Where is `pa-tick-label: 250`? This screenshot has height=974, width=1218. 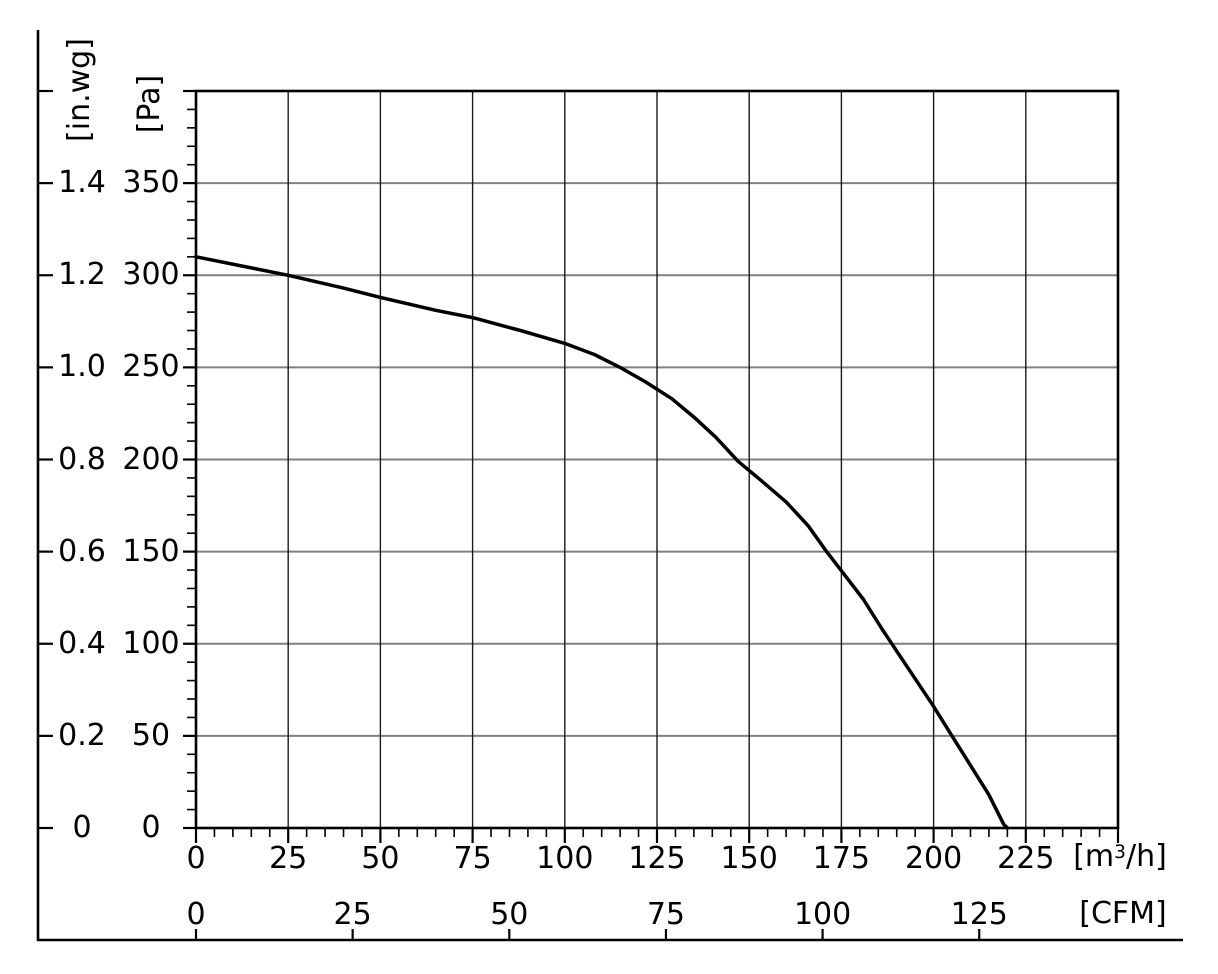
pa-tick-label: 250 is located at coordinates (151, 367).